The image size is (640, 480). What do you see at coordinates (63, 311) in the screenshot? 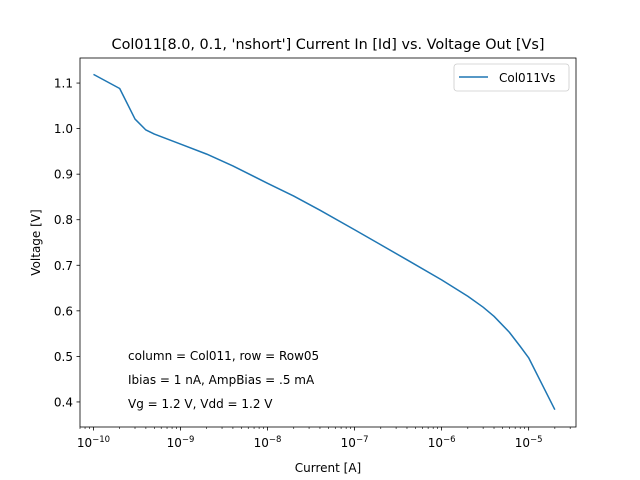
I see `y-tick-label: 0.6` at bounding box center [63, 311].